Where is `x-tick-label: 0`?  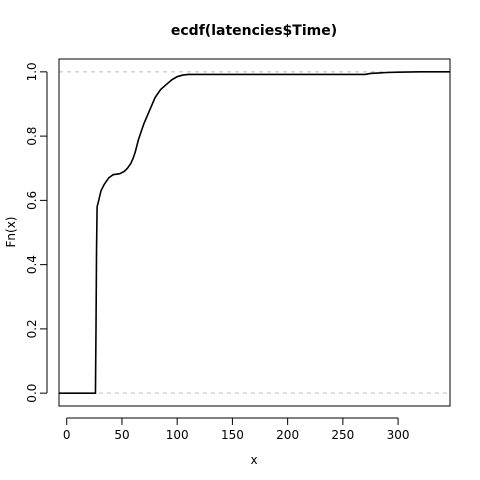 x-tick-label: 0 is located at coordinates (67, 435).